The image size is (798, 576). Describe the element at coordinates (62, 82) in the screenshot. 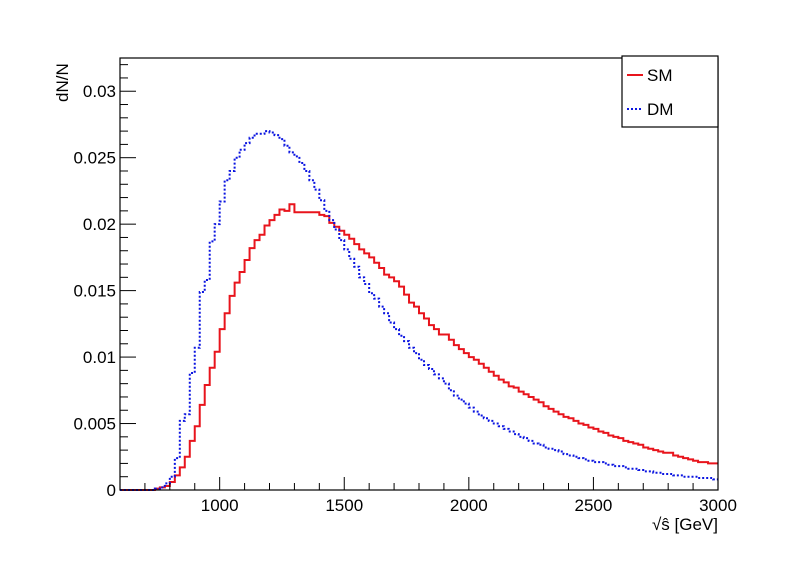

I see `y-axis-label: dN/N` at that location.